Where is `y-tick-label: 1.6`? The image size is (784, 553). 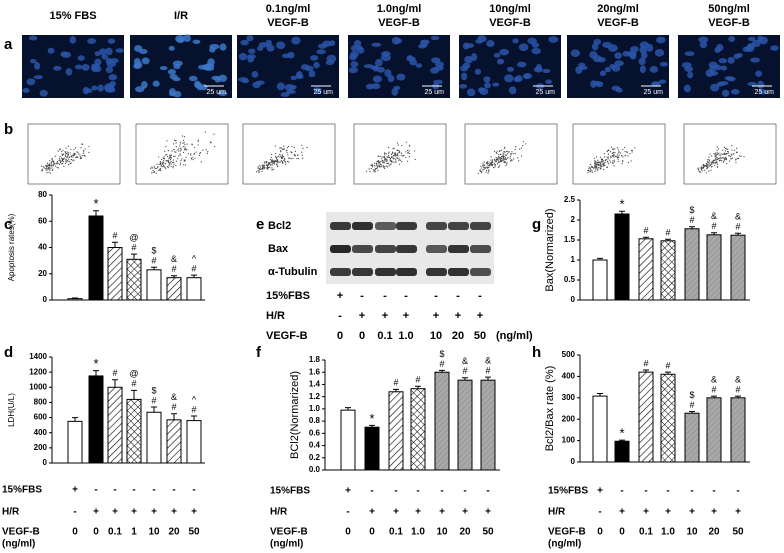 y-tick-label: 1.6 is located at coordinates (315, 371).